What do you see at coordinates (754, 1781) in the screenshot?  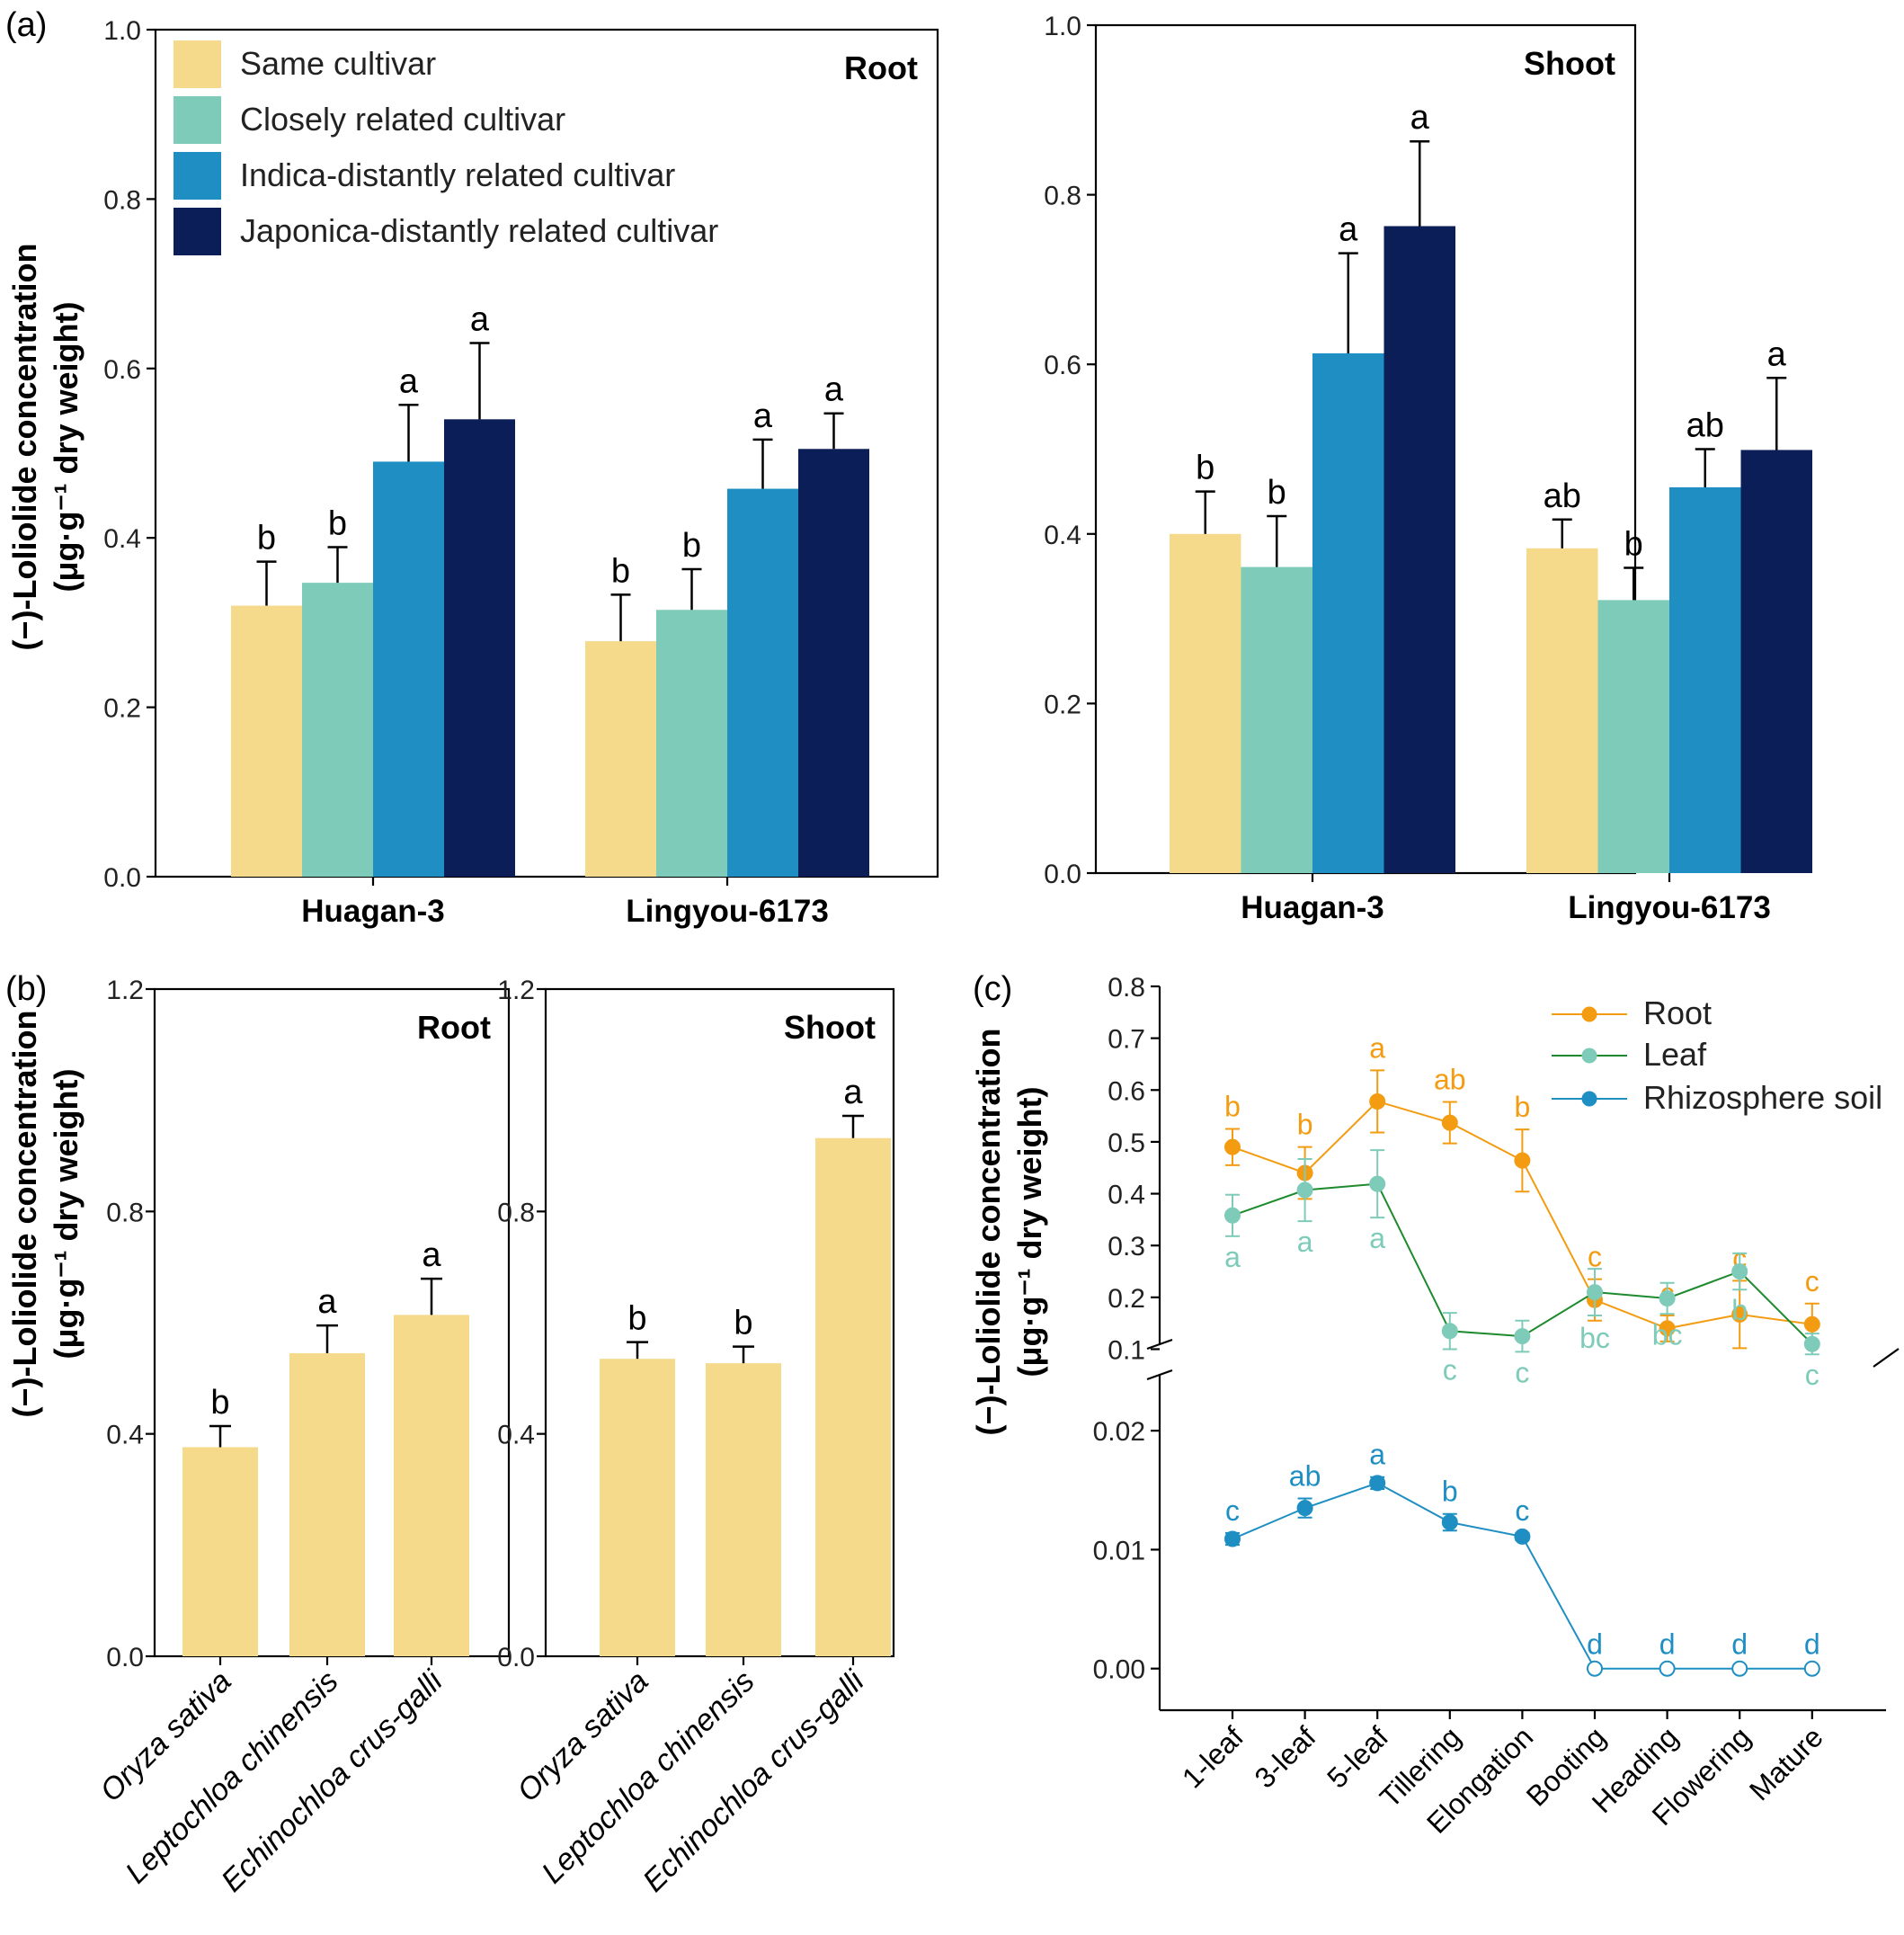 I see `x-category-label: Echinochloa crus-galli` at bounding box center [754, 1781].